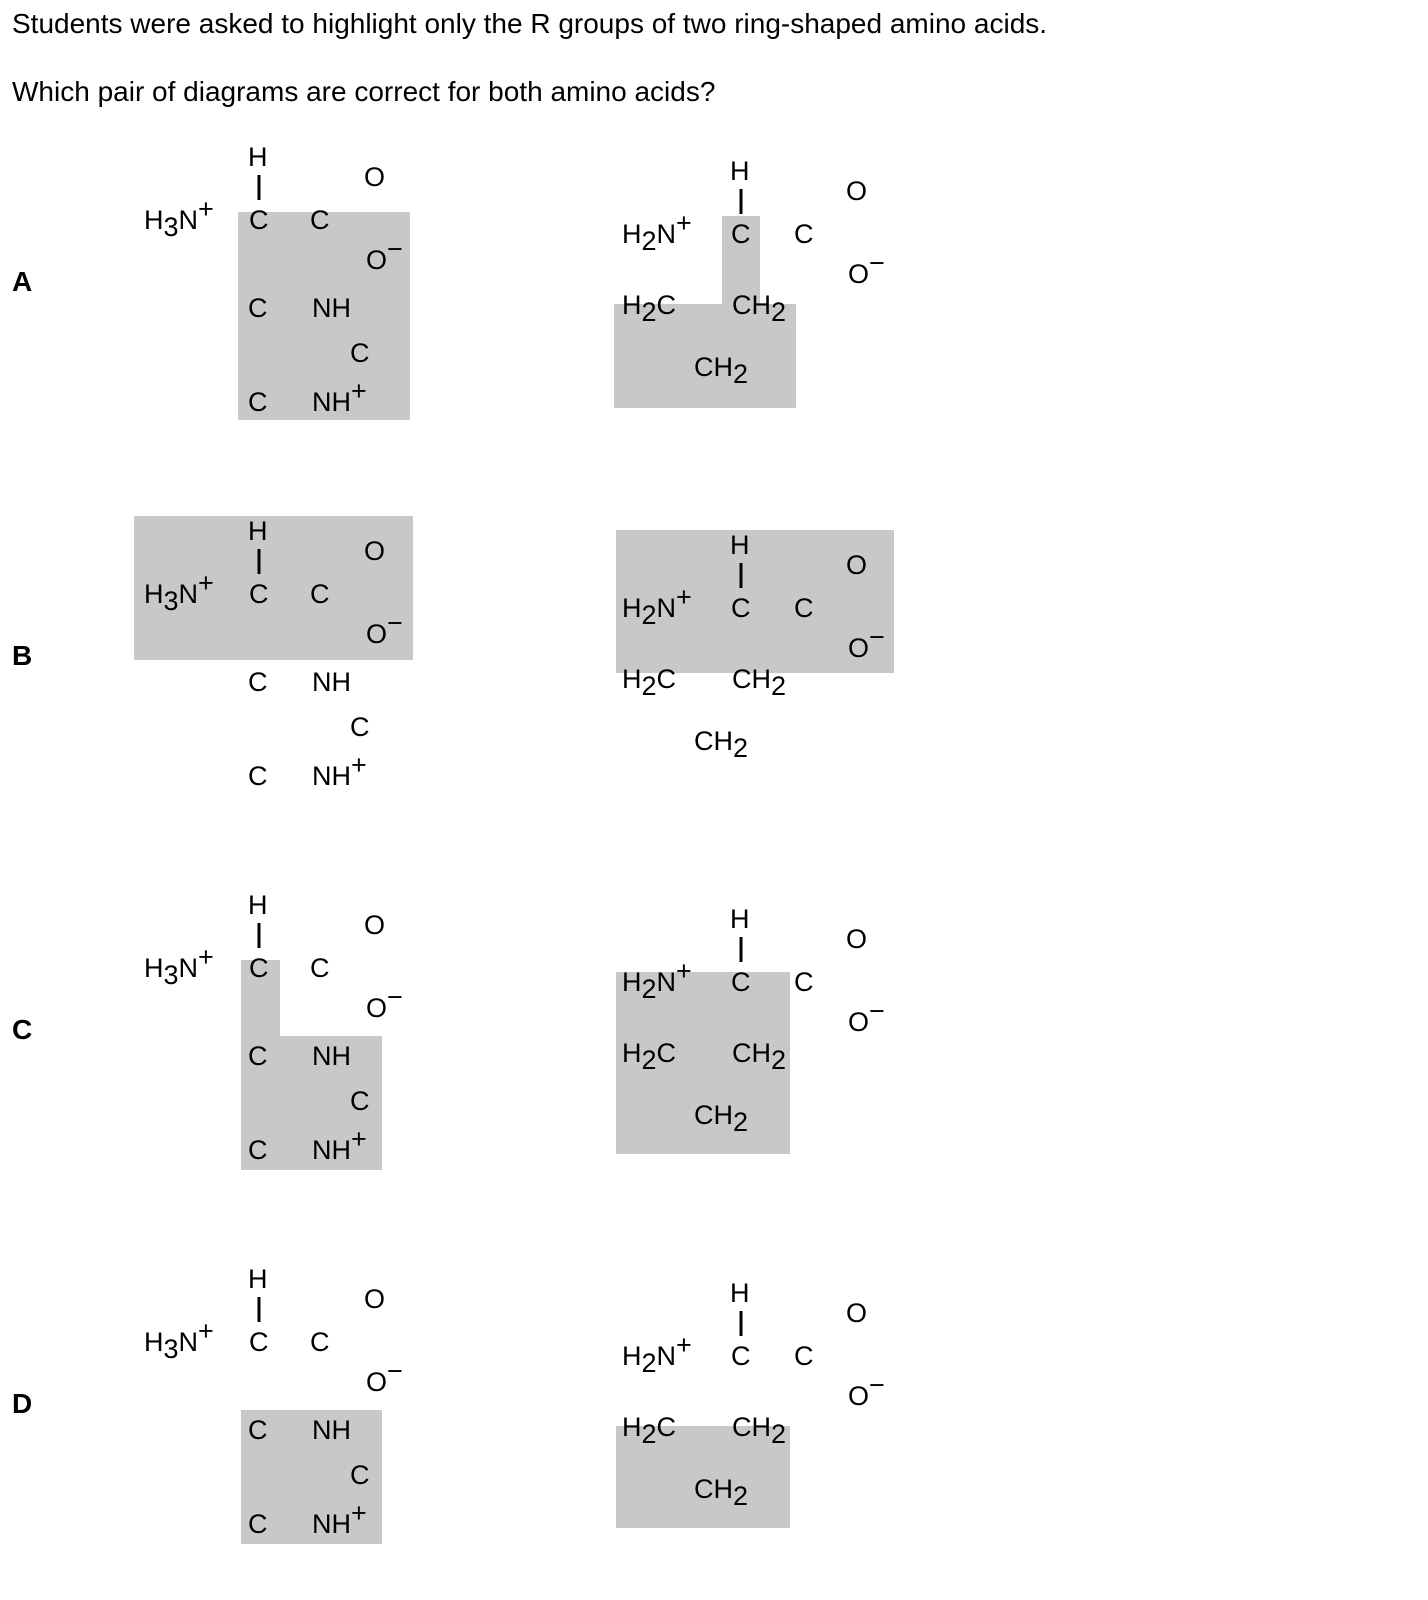 This screenshot has width=1428, height=1600. I want to click on option-label-c: C, so click(22, 1029).